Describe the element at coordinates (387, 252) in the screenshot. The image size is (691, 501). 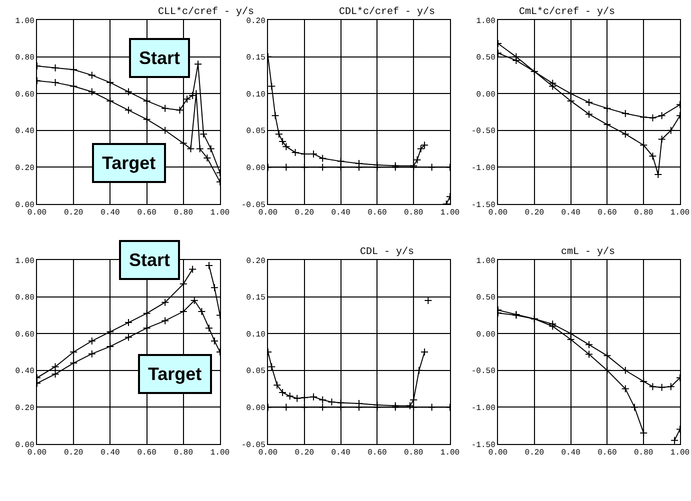
I see `chart-title: CDL - y/s` at that location.